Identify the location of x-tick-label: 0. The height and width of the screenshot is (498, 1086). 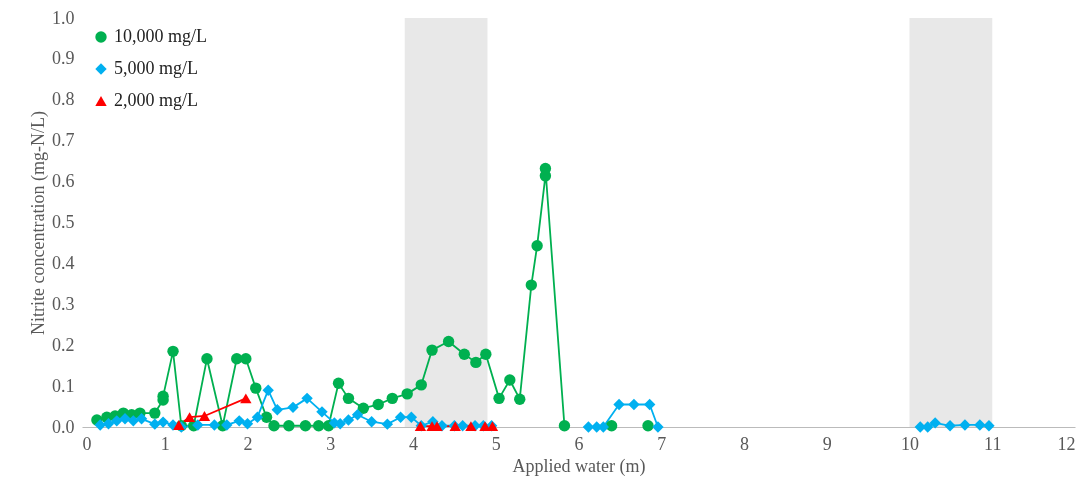
(87, 443).